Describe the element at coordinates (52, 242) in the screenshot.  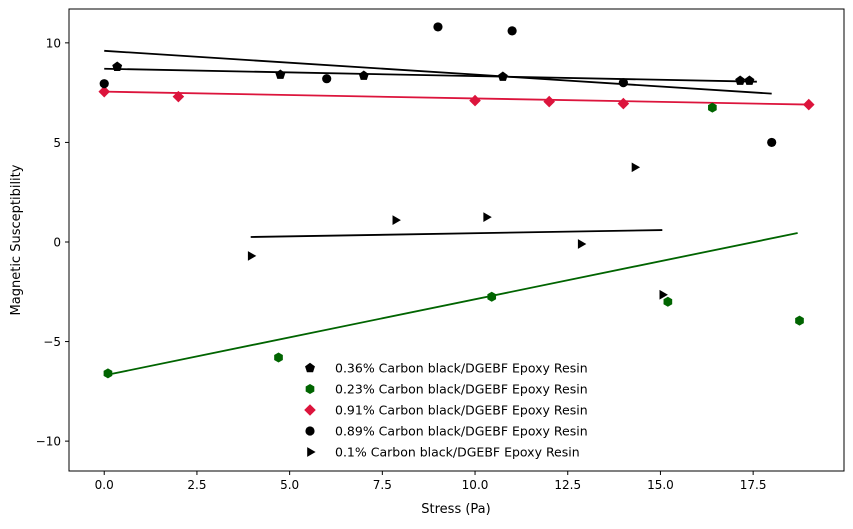
I see `y-axis-ticks: −10 −5 0 5 10` at that location.